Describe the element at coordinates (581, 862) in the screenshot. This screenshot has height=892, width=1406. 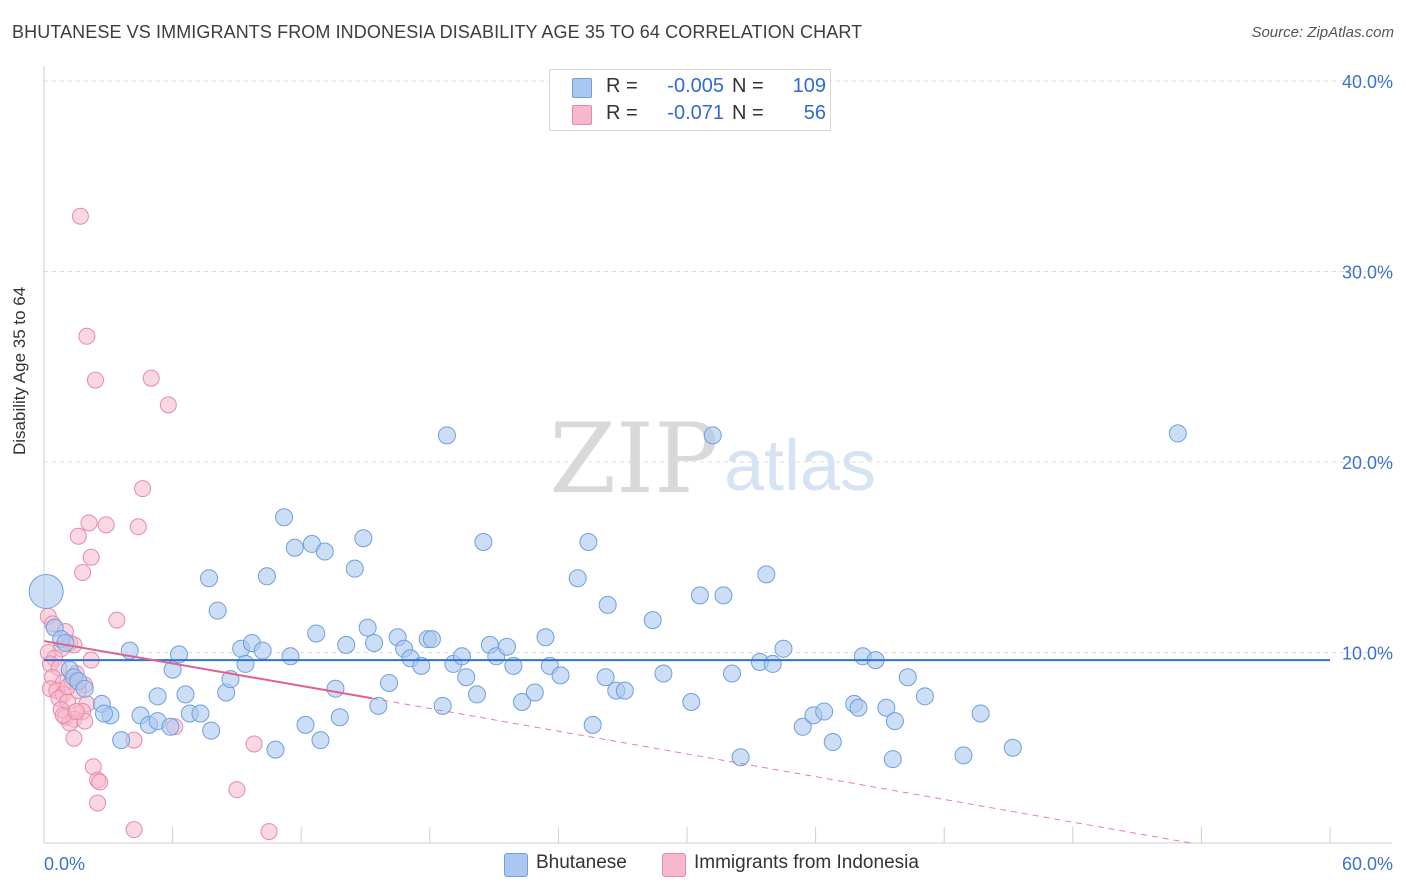
I see `legend-label-bhutanese: Bhutanese` at that location.